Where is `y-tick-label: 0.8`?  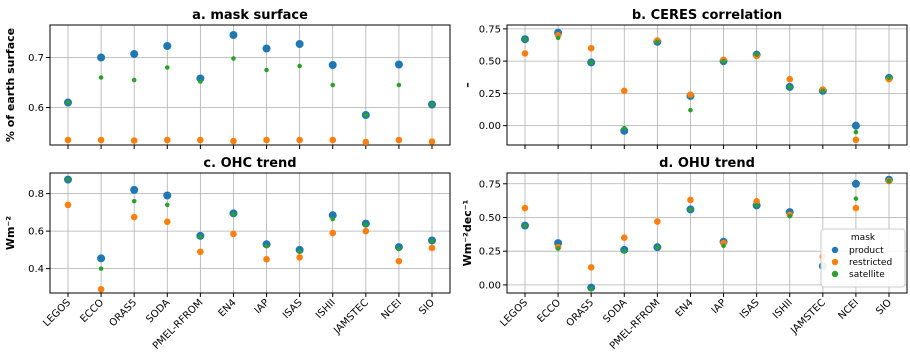
y-tick-label: 0.8 is located at coordinates (36, 194).